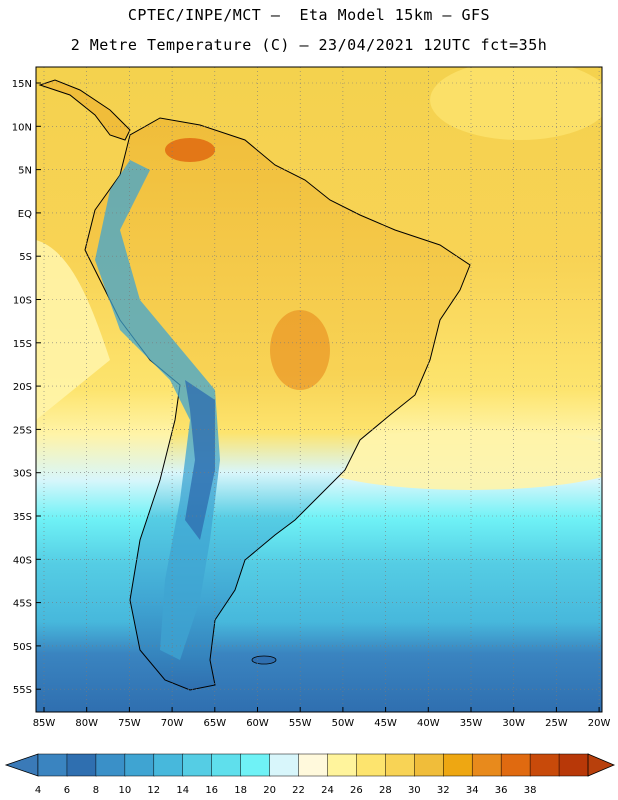 This screenshot has width=618, height=800. What do you see at coordinates (300, 723) in the screenshot?
I see `lon-label: 55W` at bounding box center [300, 723].